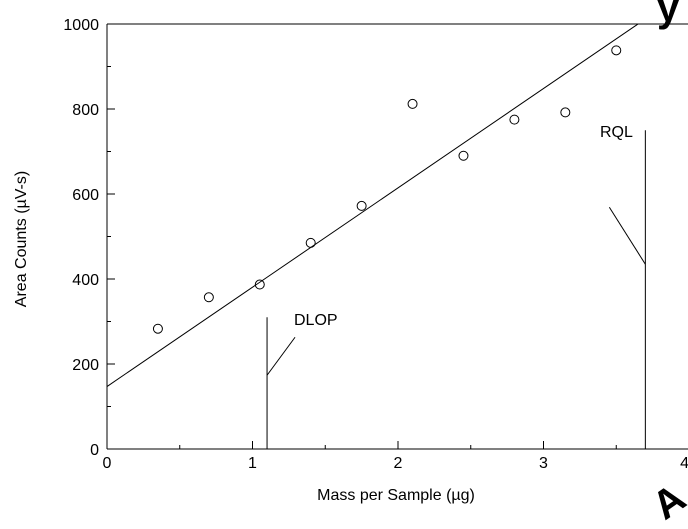 This screenshot has width=688, height=529. Describe the element at coordinates (684, 463) in the screenshot. I see `x-tick-label: 4` at that location.